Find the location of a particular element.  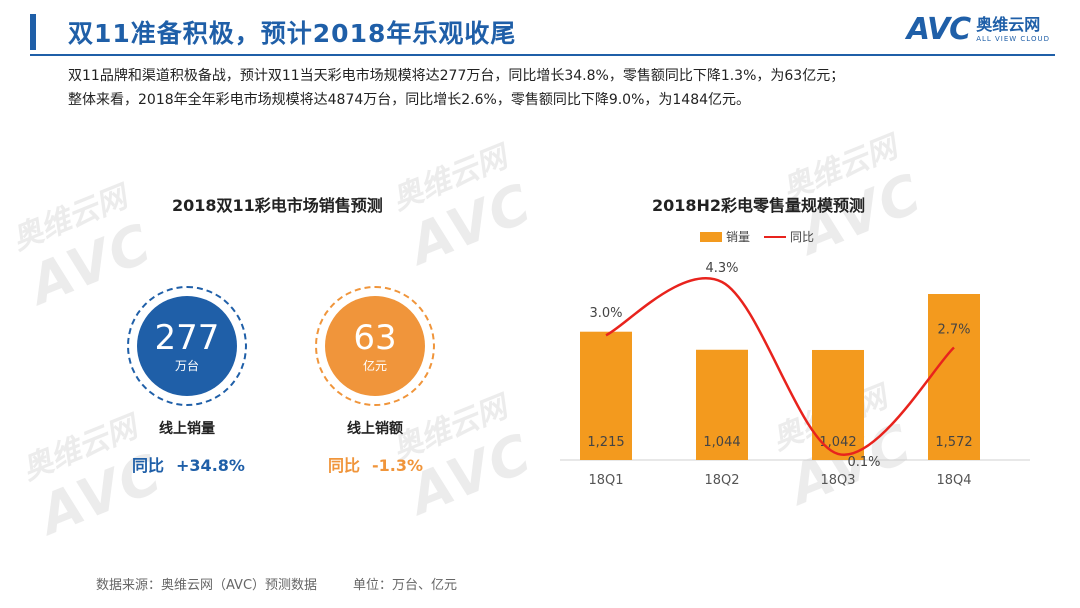

data-source: 数据来源：奥维云网（AVC）预测数据 is located at coordinates (207, 585).